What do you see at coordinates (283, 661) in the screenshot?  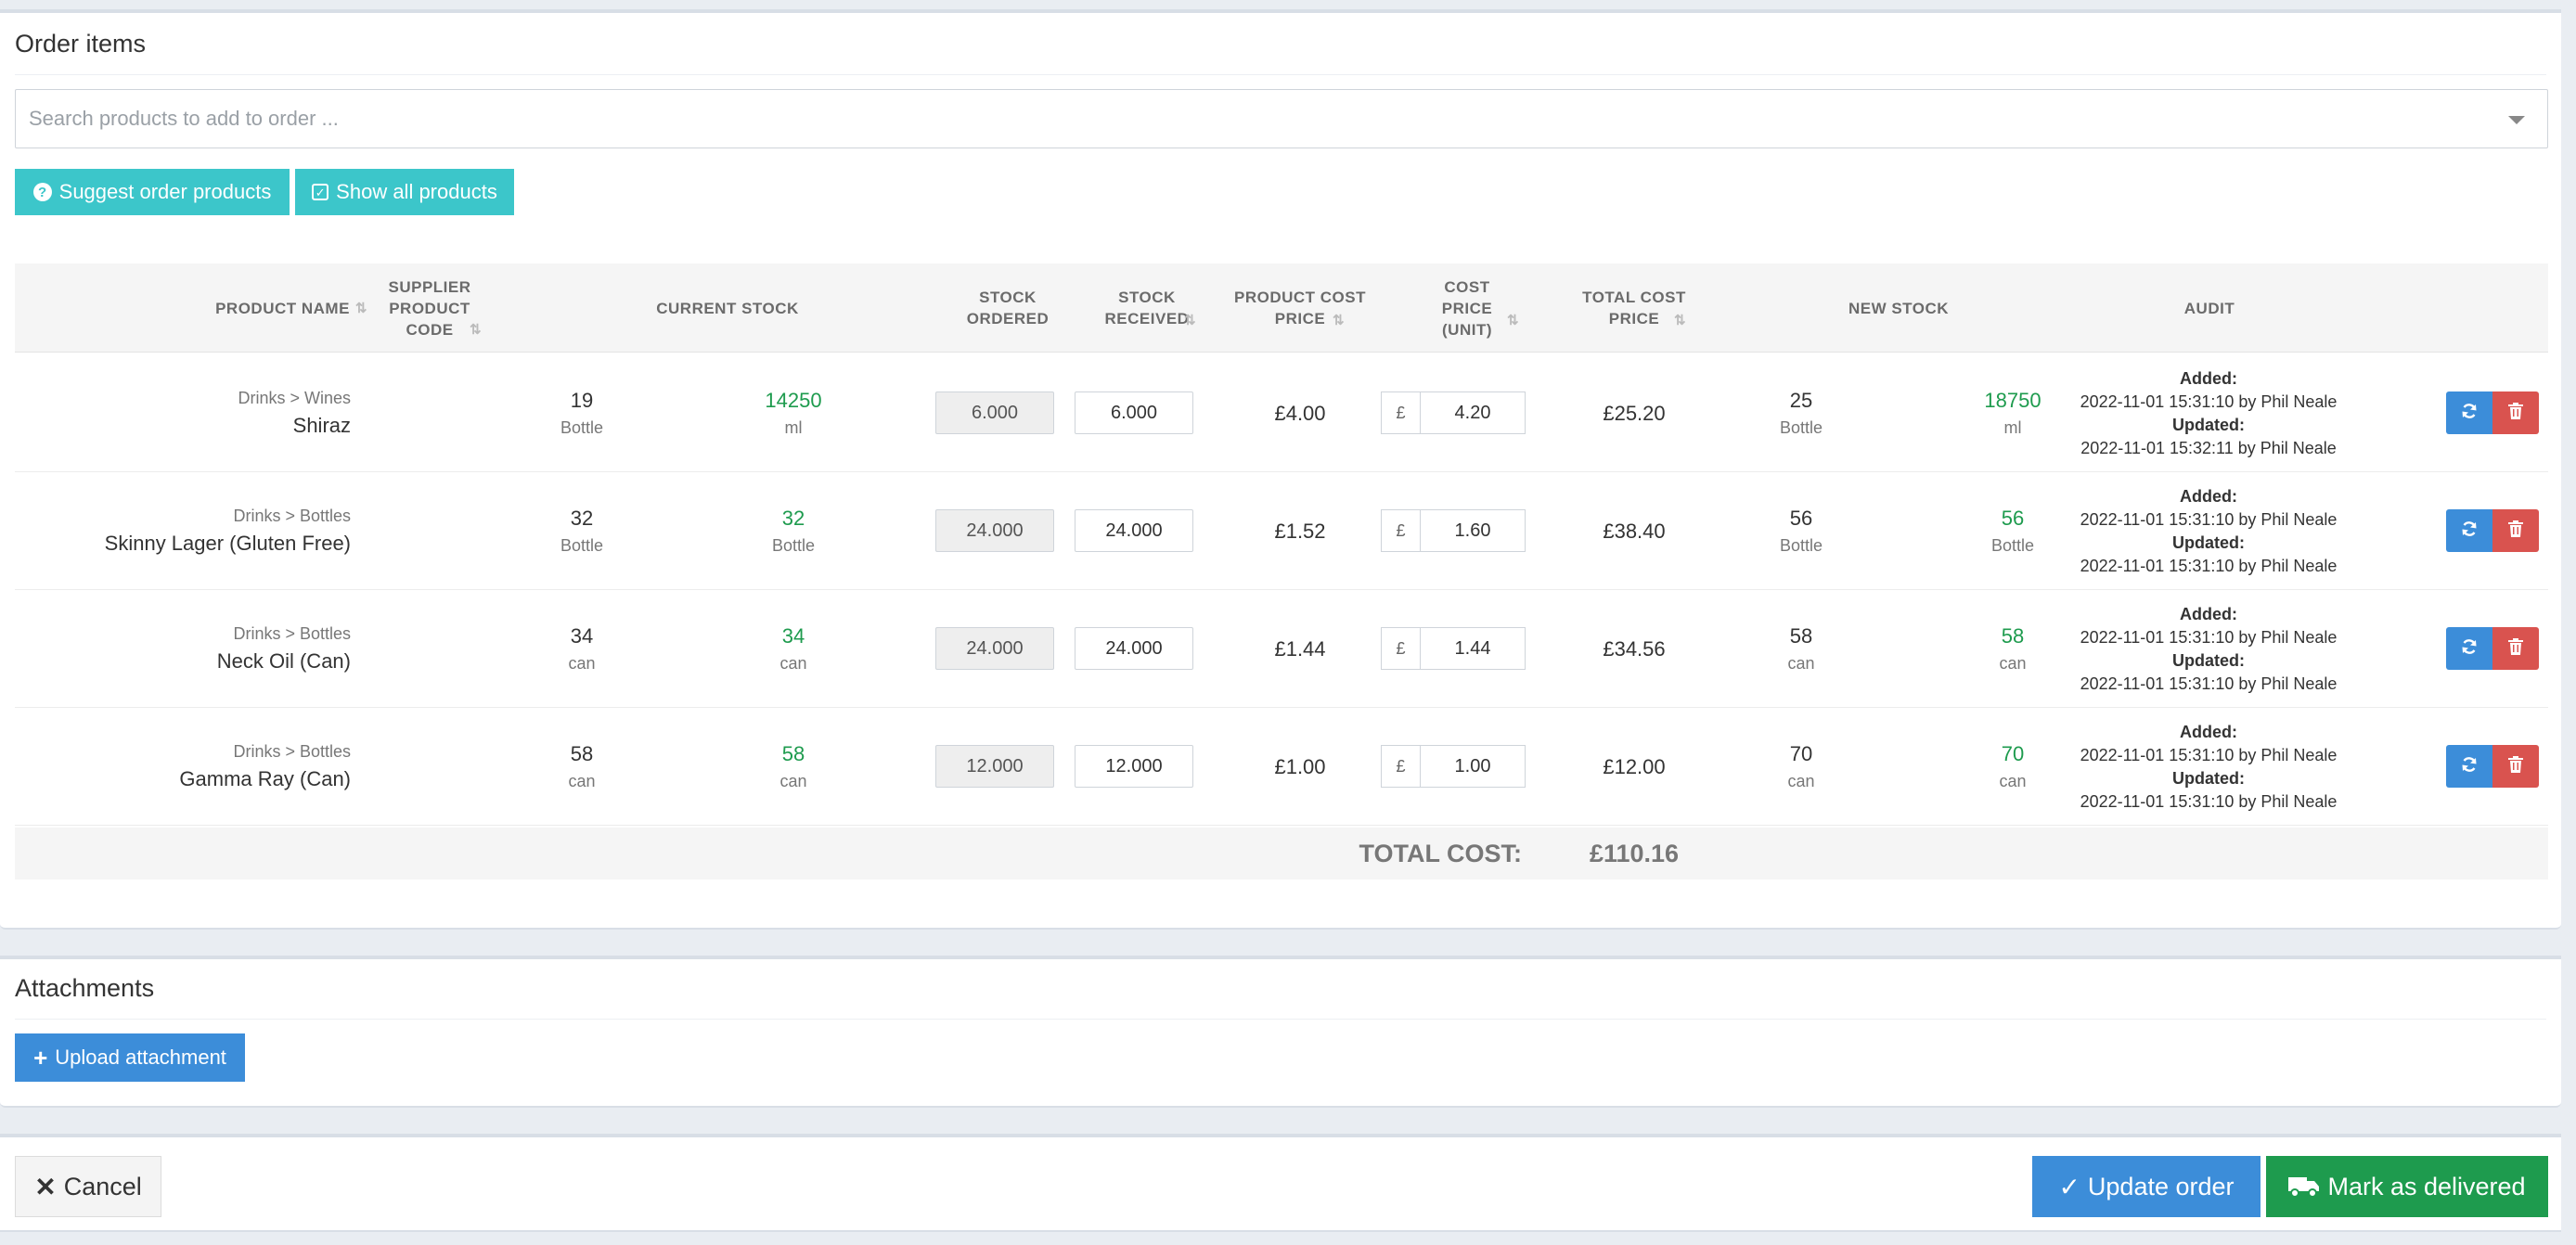 I see `product-name: Neck Oil (Can)` at bounding box center [283, 661].